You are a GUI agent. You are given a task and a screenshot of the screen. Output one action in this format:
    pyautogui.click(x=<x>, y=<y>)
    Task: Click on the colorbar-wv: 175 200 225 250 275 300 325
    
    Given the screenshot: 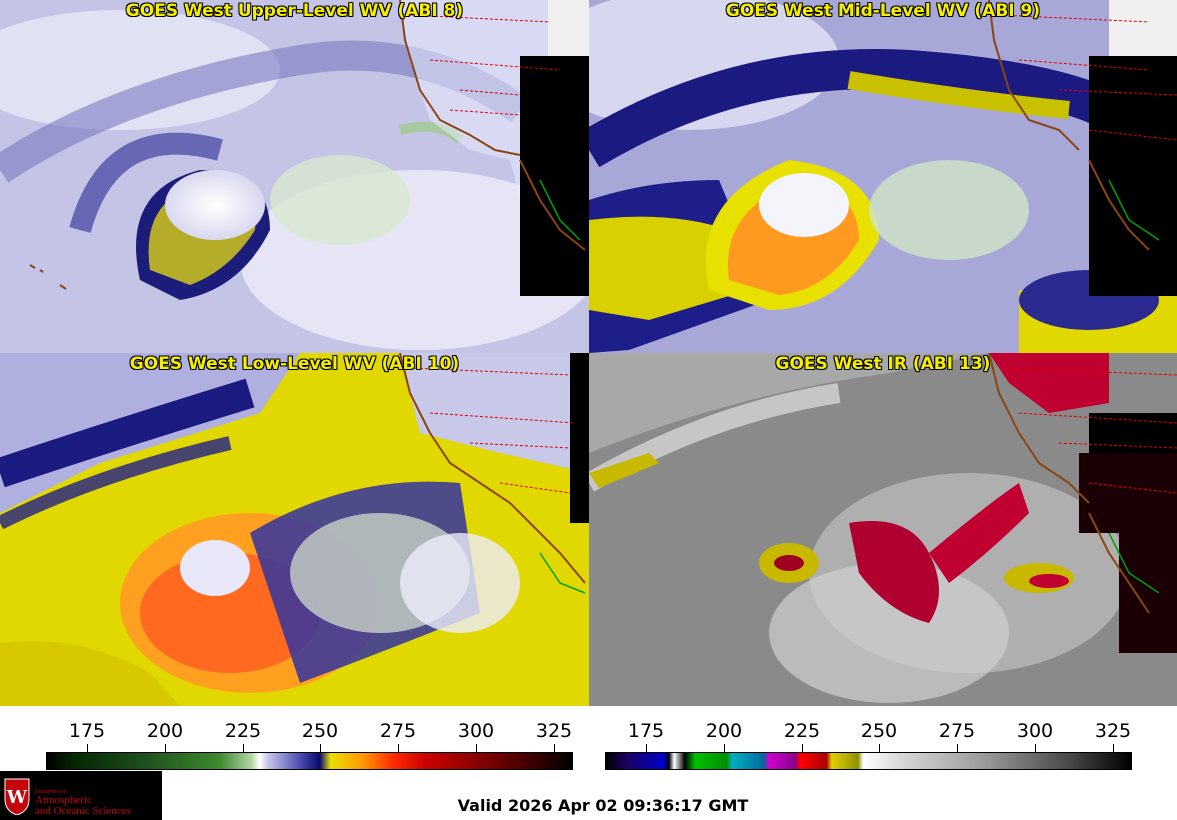 What is the action you would take?
    pyautogui.click(x=309, y=743)
    